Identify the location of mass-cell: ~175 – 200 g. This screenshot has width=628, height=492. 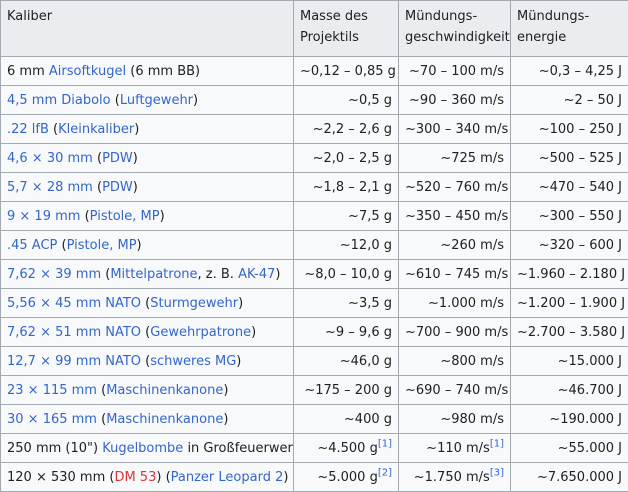
(346, 390).